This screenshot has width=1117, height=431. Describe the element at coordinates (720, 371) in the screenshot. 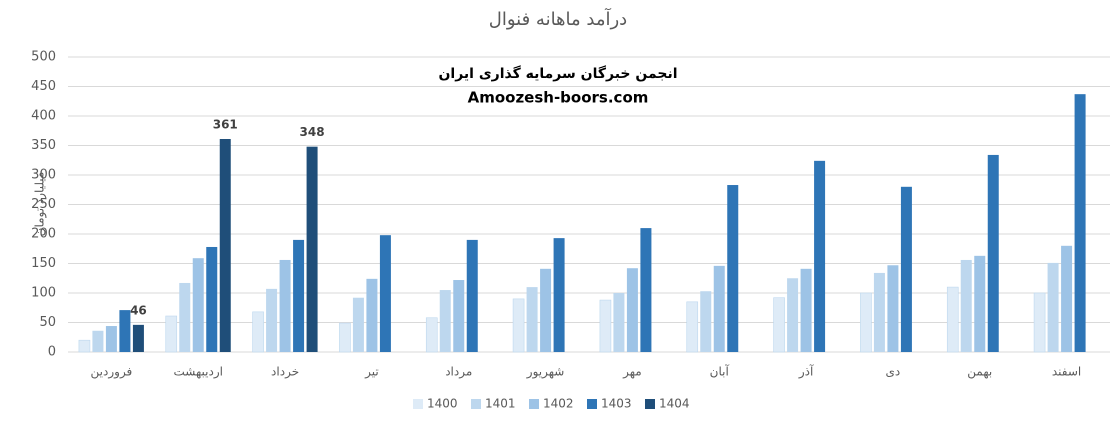

I see `x-tick-label: آبان` at that location.